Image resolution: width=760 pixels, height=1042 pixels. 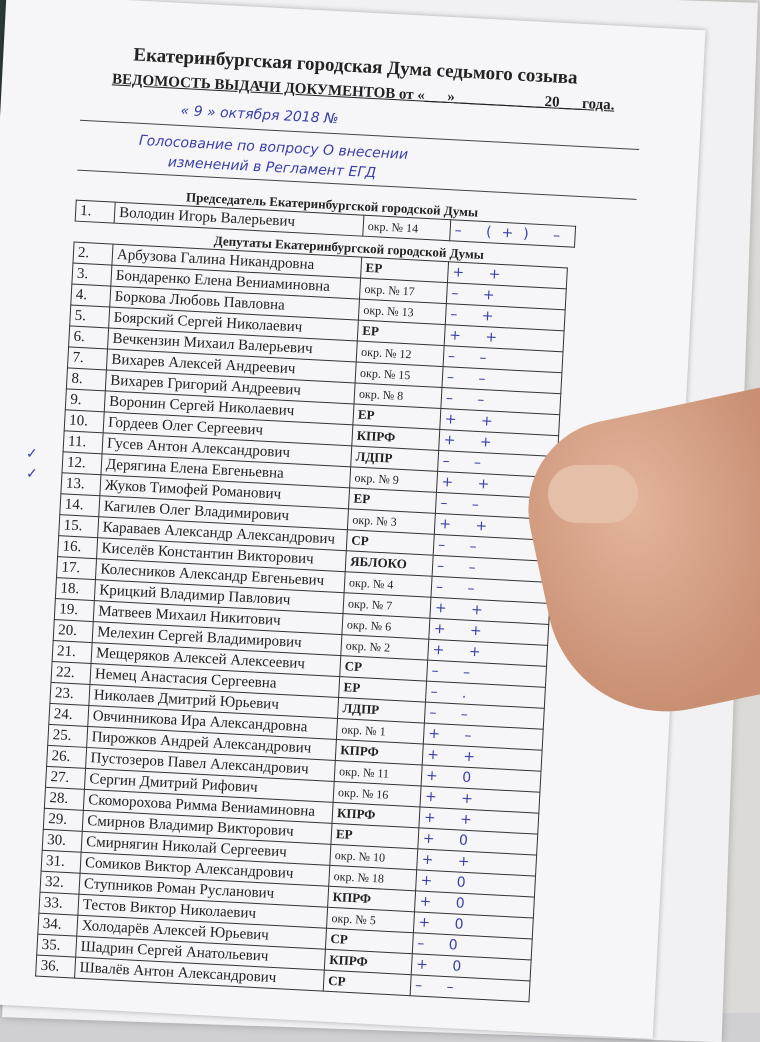 I want to click on row-number: 9., so click(x=85, y=400).